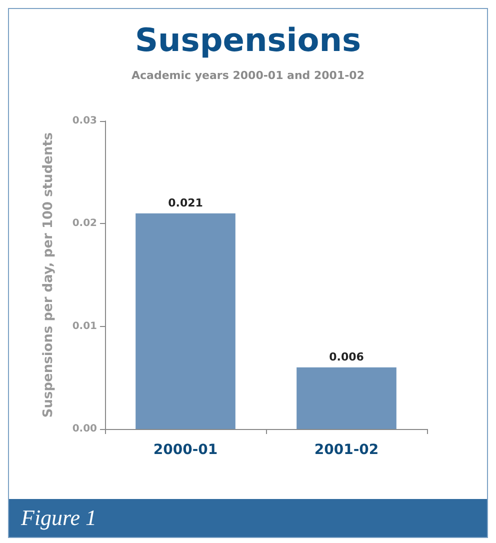 Image resolution: width=496 pixels, height=543 pixels. I want to click on caption: Figure 1, so click(248, 518).